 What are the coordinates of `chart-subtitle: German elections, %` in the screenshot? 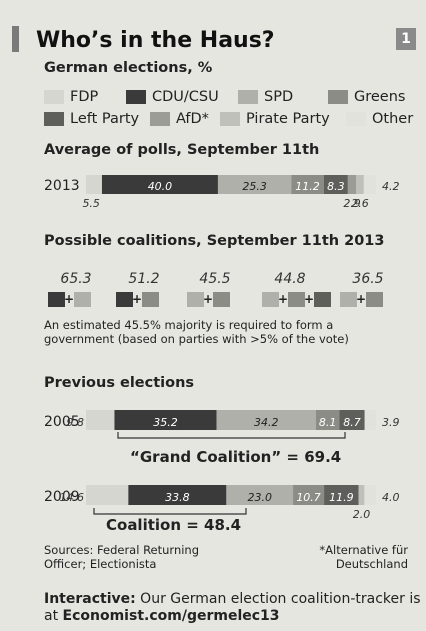 It's located at (128, 68).